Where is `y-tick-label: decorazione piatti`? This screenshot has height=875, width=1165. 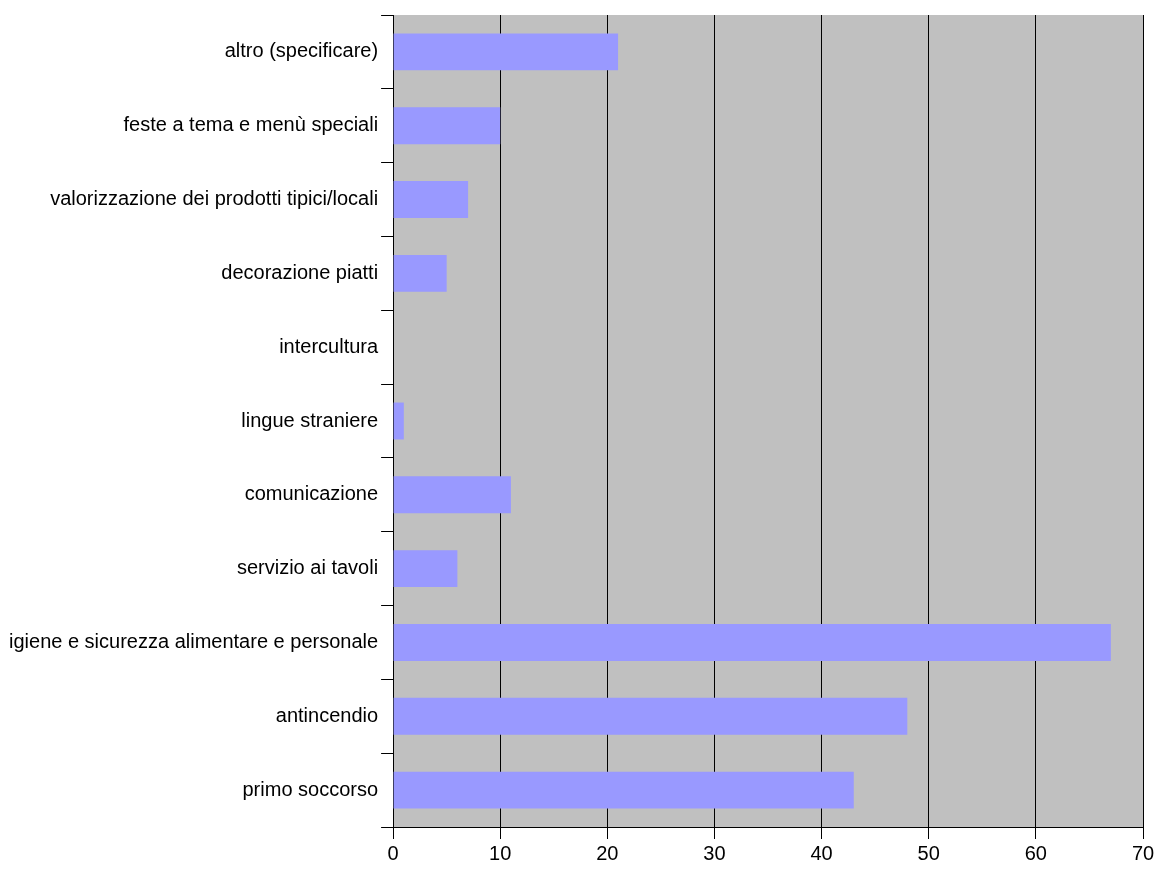
y-tick-label: decorazione piatti is located at coordinates (300, 271).